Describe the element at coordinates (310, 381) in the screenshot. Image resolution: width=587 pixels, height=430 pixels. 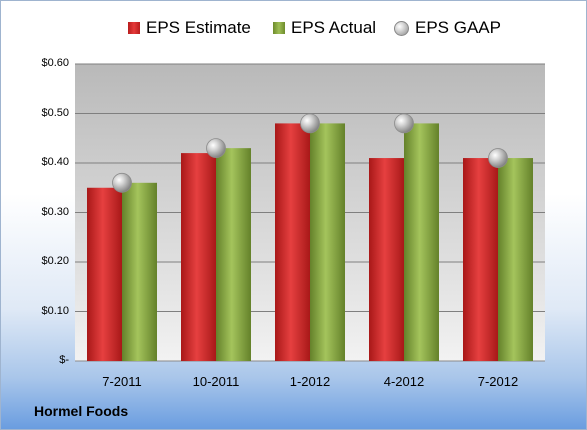
I see `x-tick-label: 1-2012` at that location.